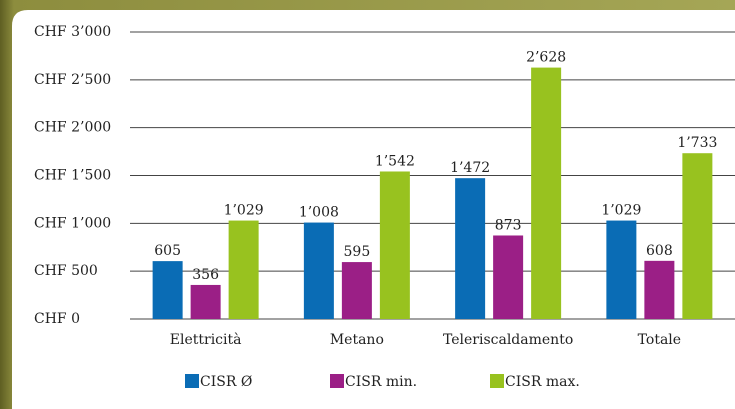  Describe the element at coordinates (57, 319) in the screenshot. I see `y-tick-label: CHF 0` at that location.